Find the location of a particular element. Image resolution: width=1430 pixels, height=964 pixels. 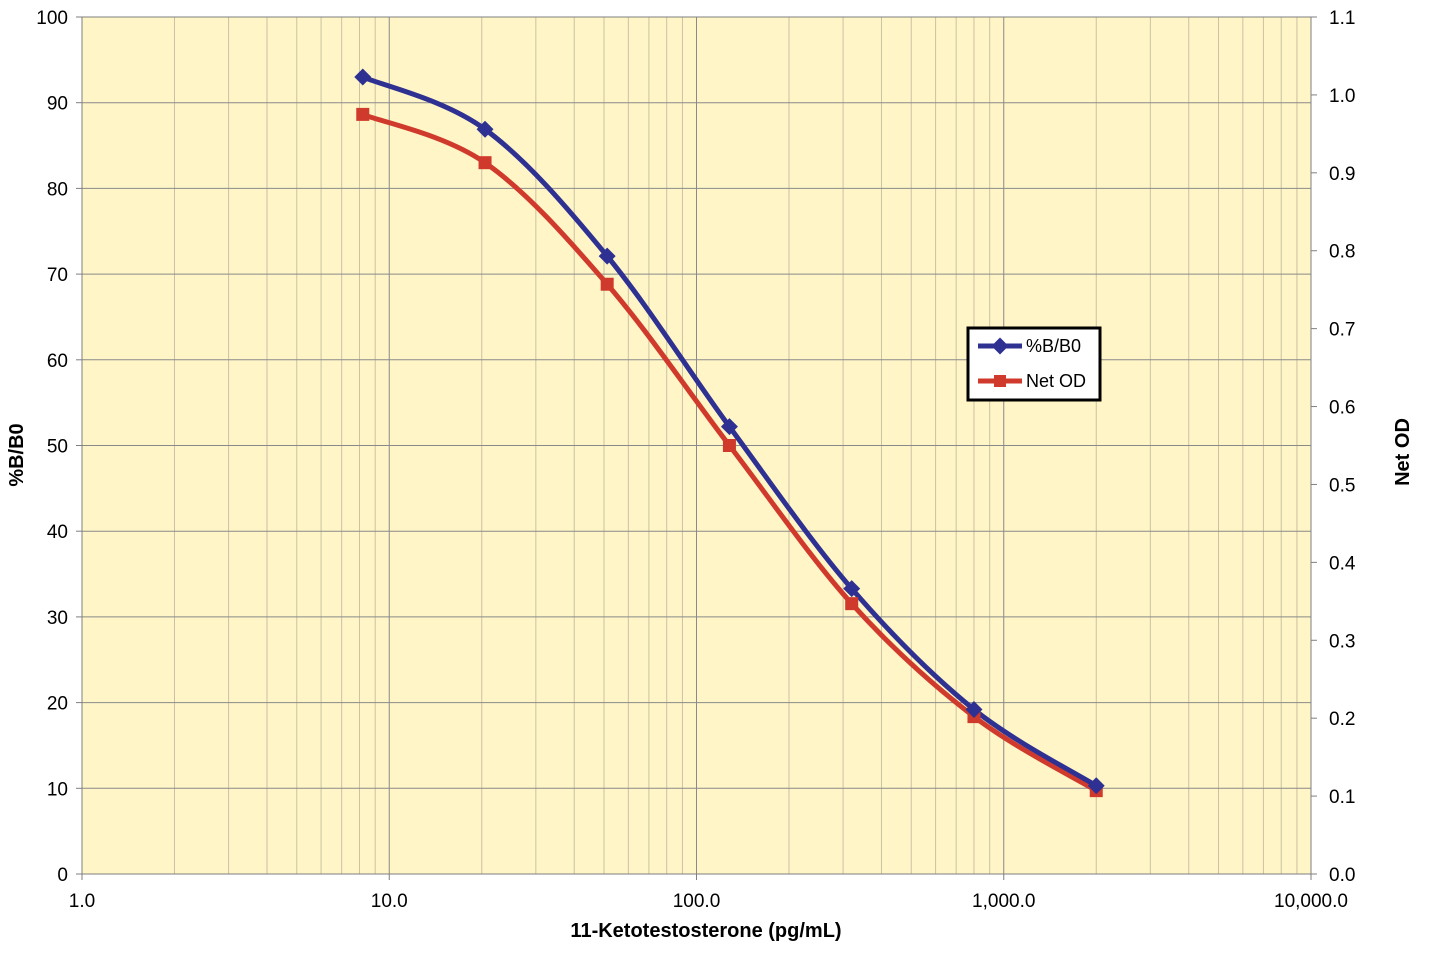

y-tick-label: 50 is located at coordinates (57, 447).